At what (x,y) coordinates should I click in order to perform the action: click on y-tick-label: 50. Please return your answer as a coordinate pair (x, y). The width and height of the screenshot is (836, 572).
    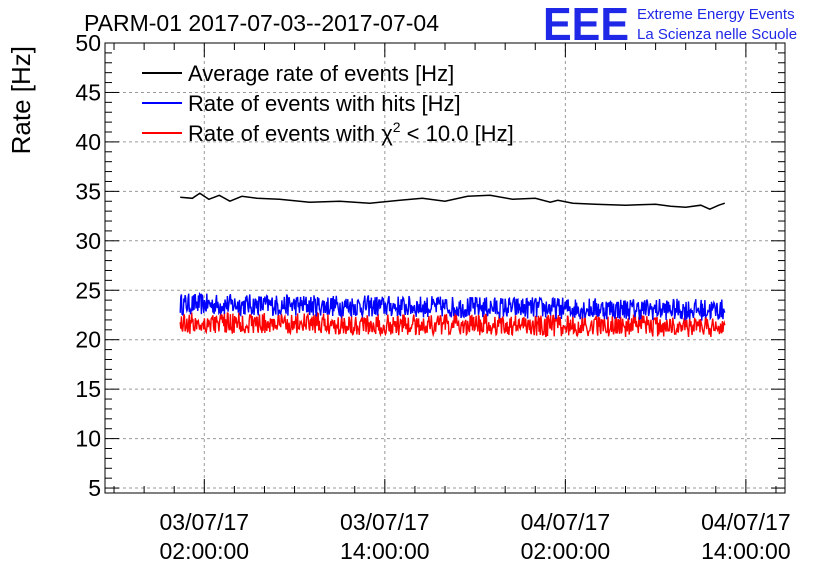
    Looking at the image, I should click on (88, 43).